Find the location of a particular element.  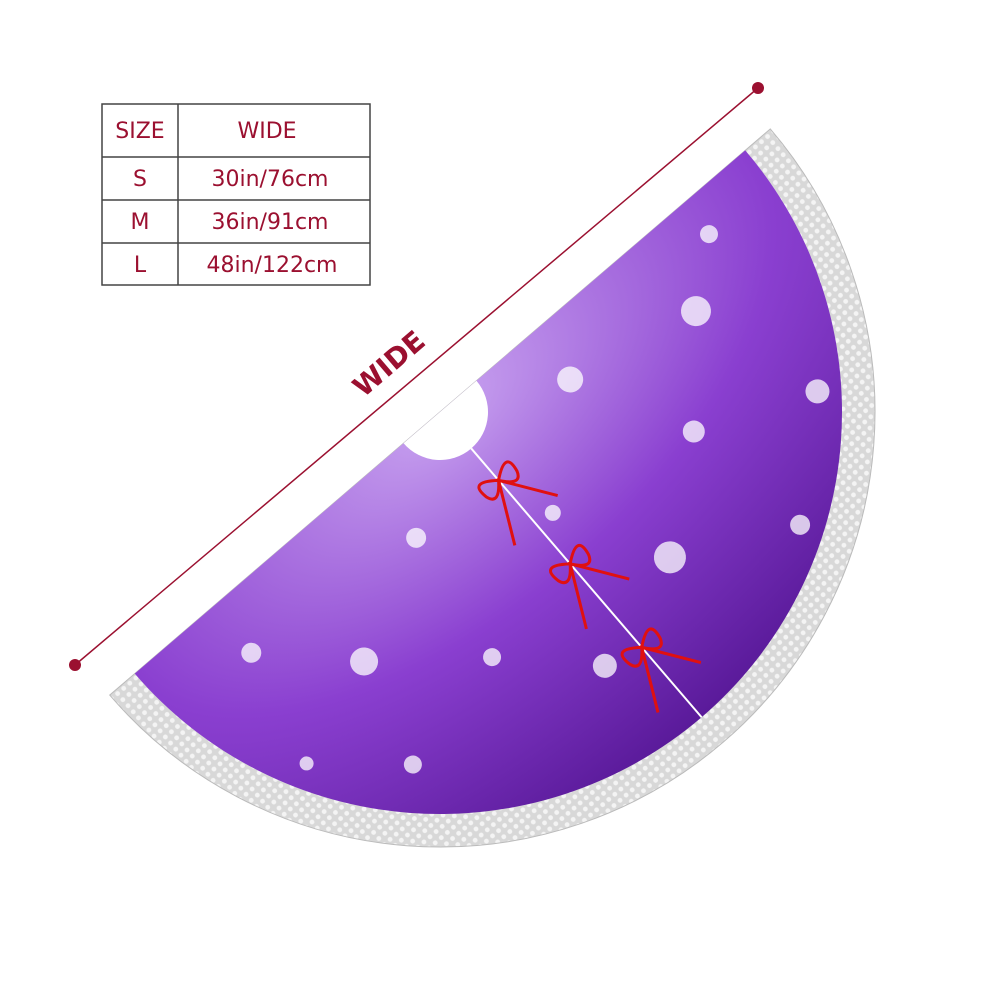

table-cell: S is located at coordinates (140, 179).